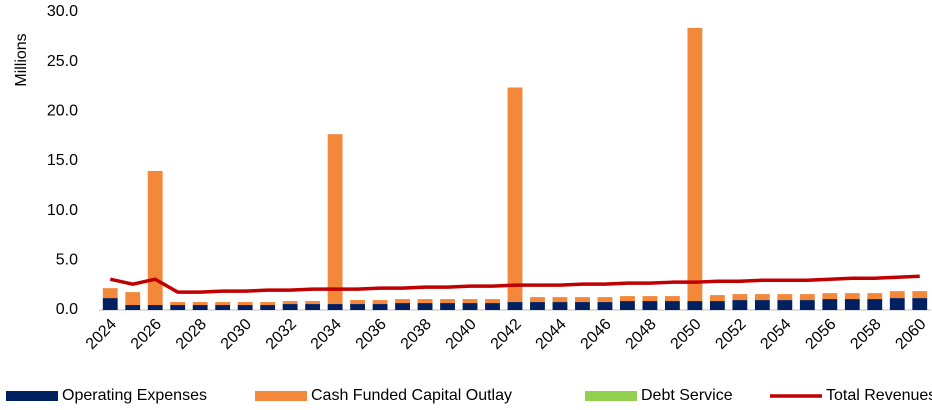  I want to click on legend-label: Cash Funded Capital Outlay, so click(411, 395).